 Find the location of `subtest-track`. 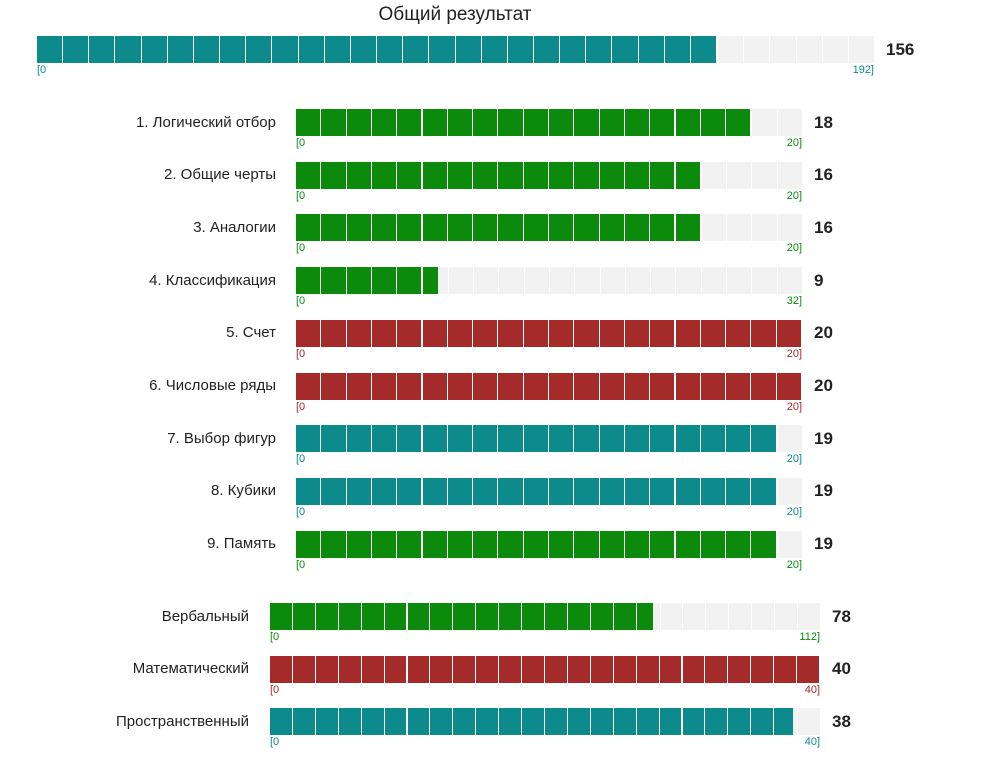

subtest-track is located at coordinates (549, 281).